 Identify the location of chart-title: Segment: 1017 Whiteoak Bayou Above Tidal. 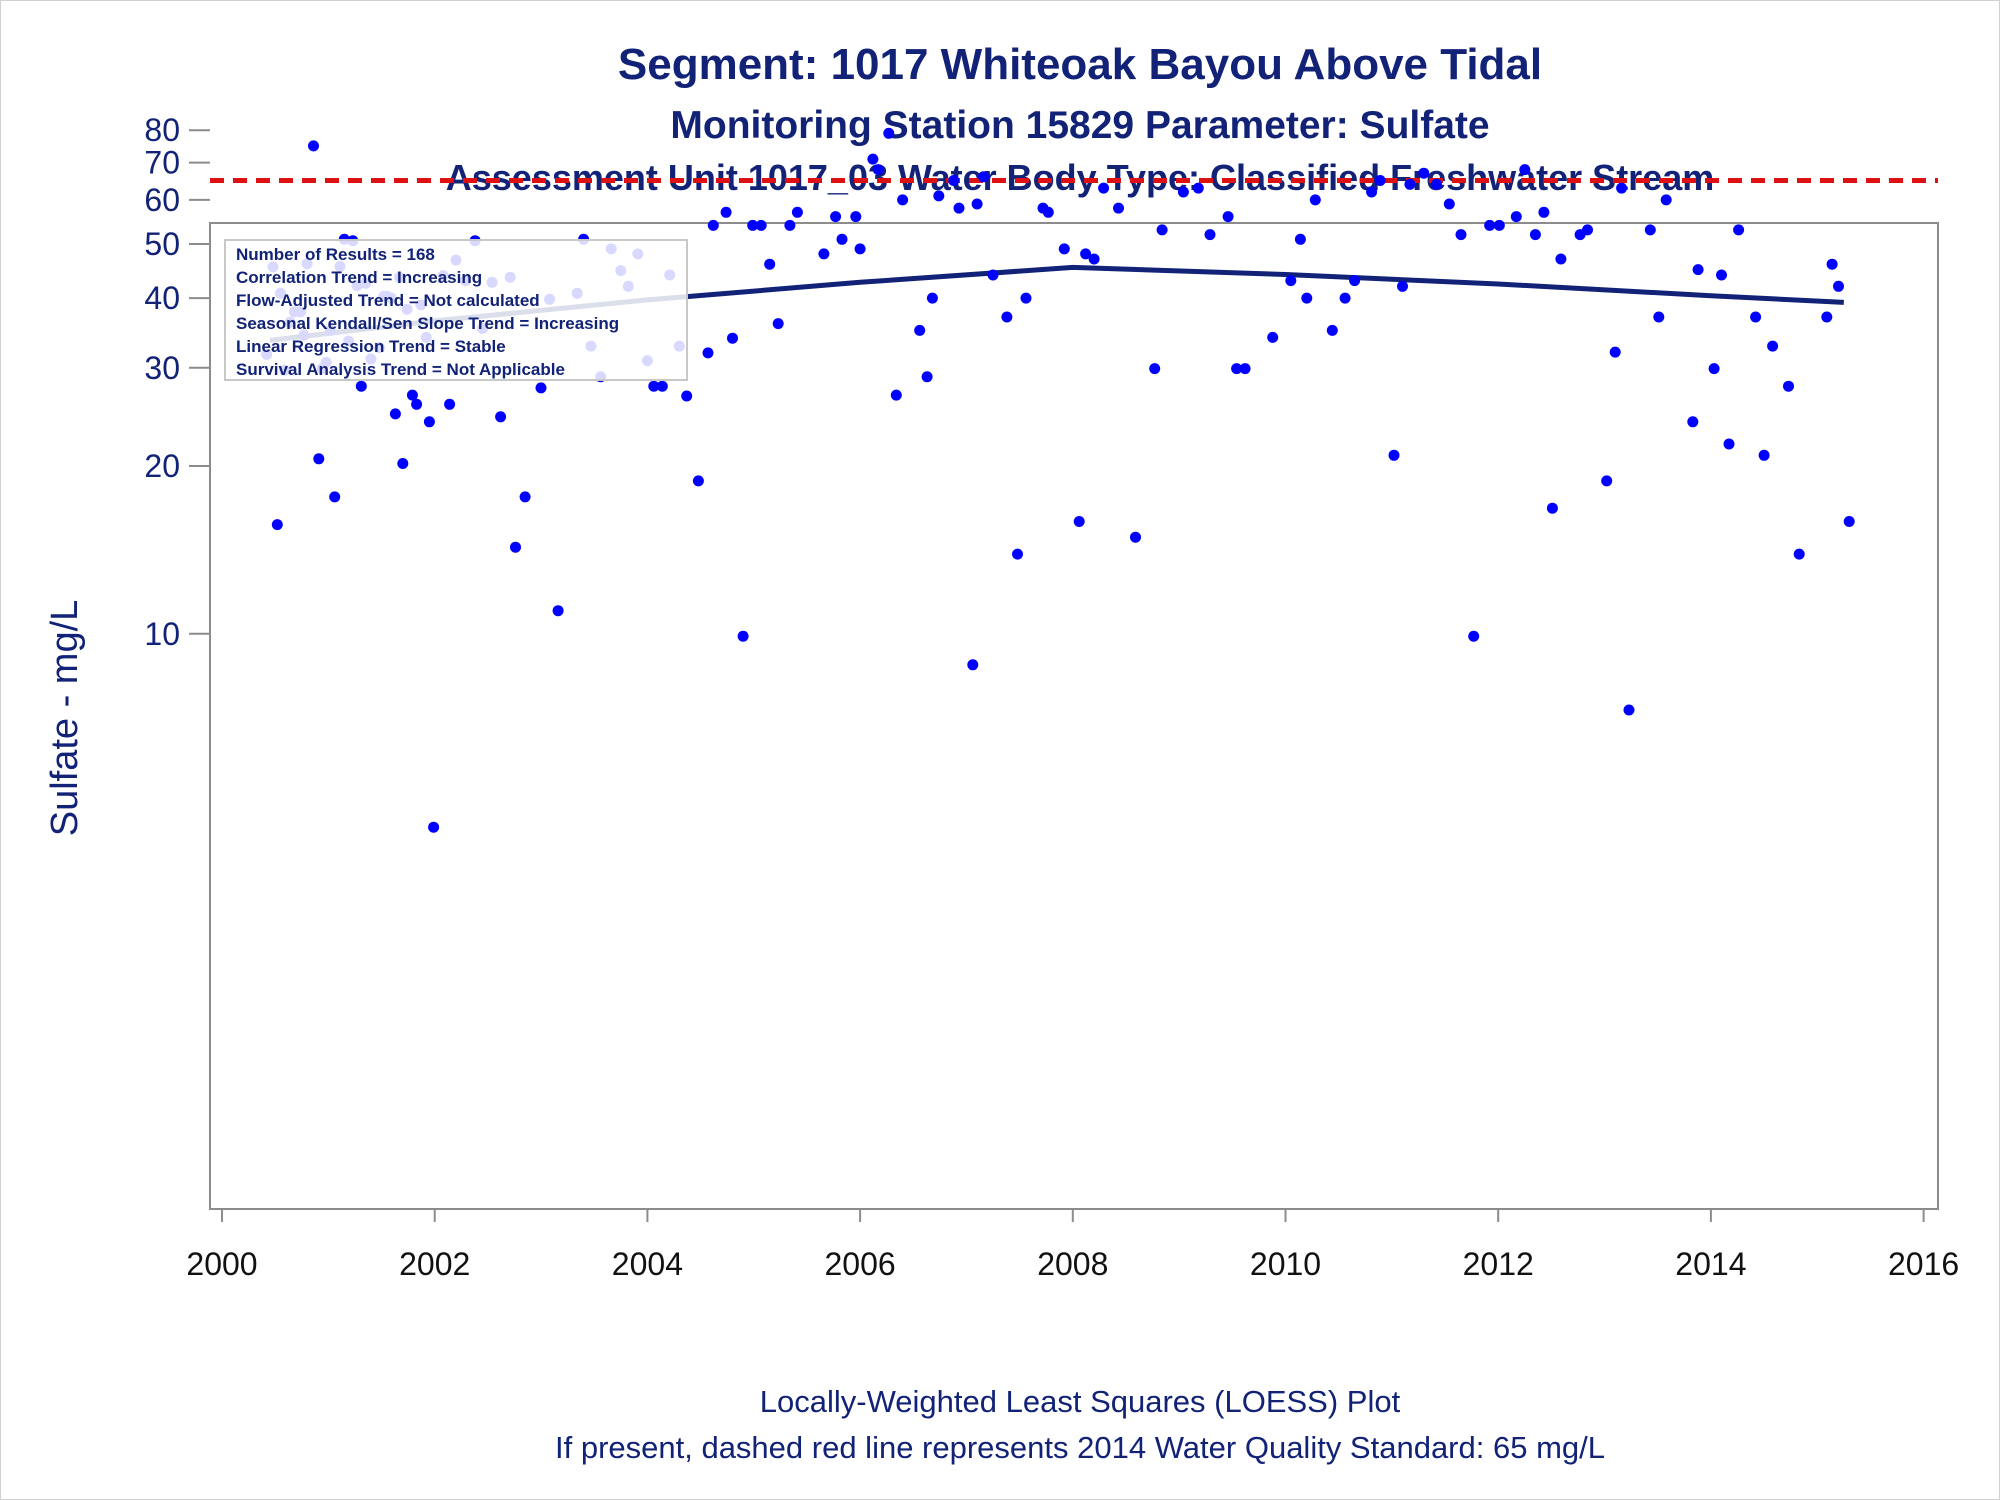
(1080, 64).